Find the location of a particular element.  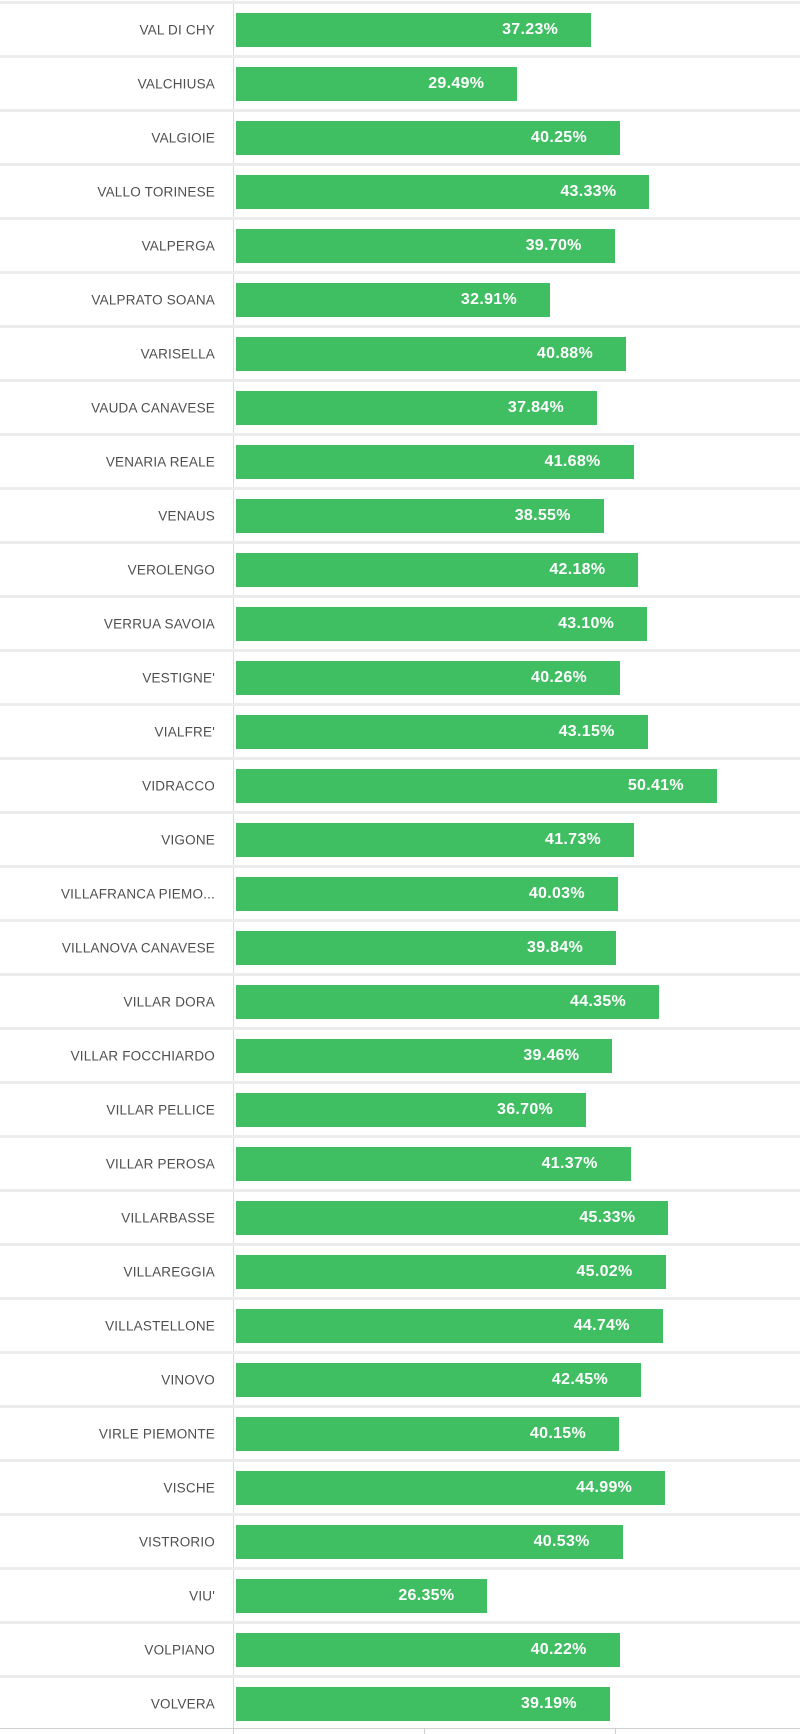

value-axis is located at coordinates (400, 1731).